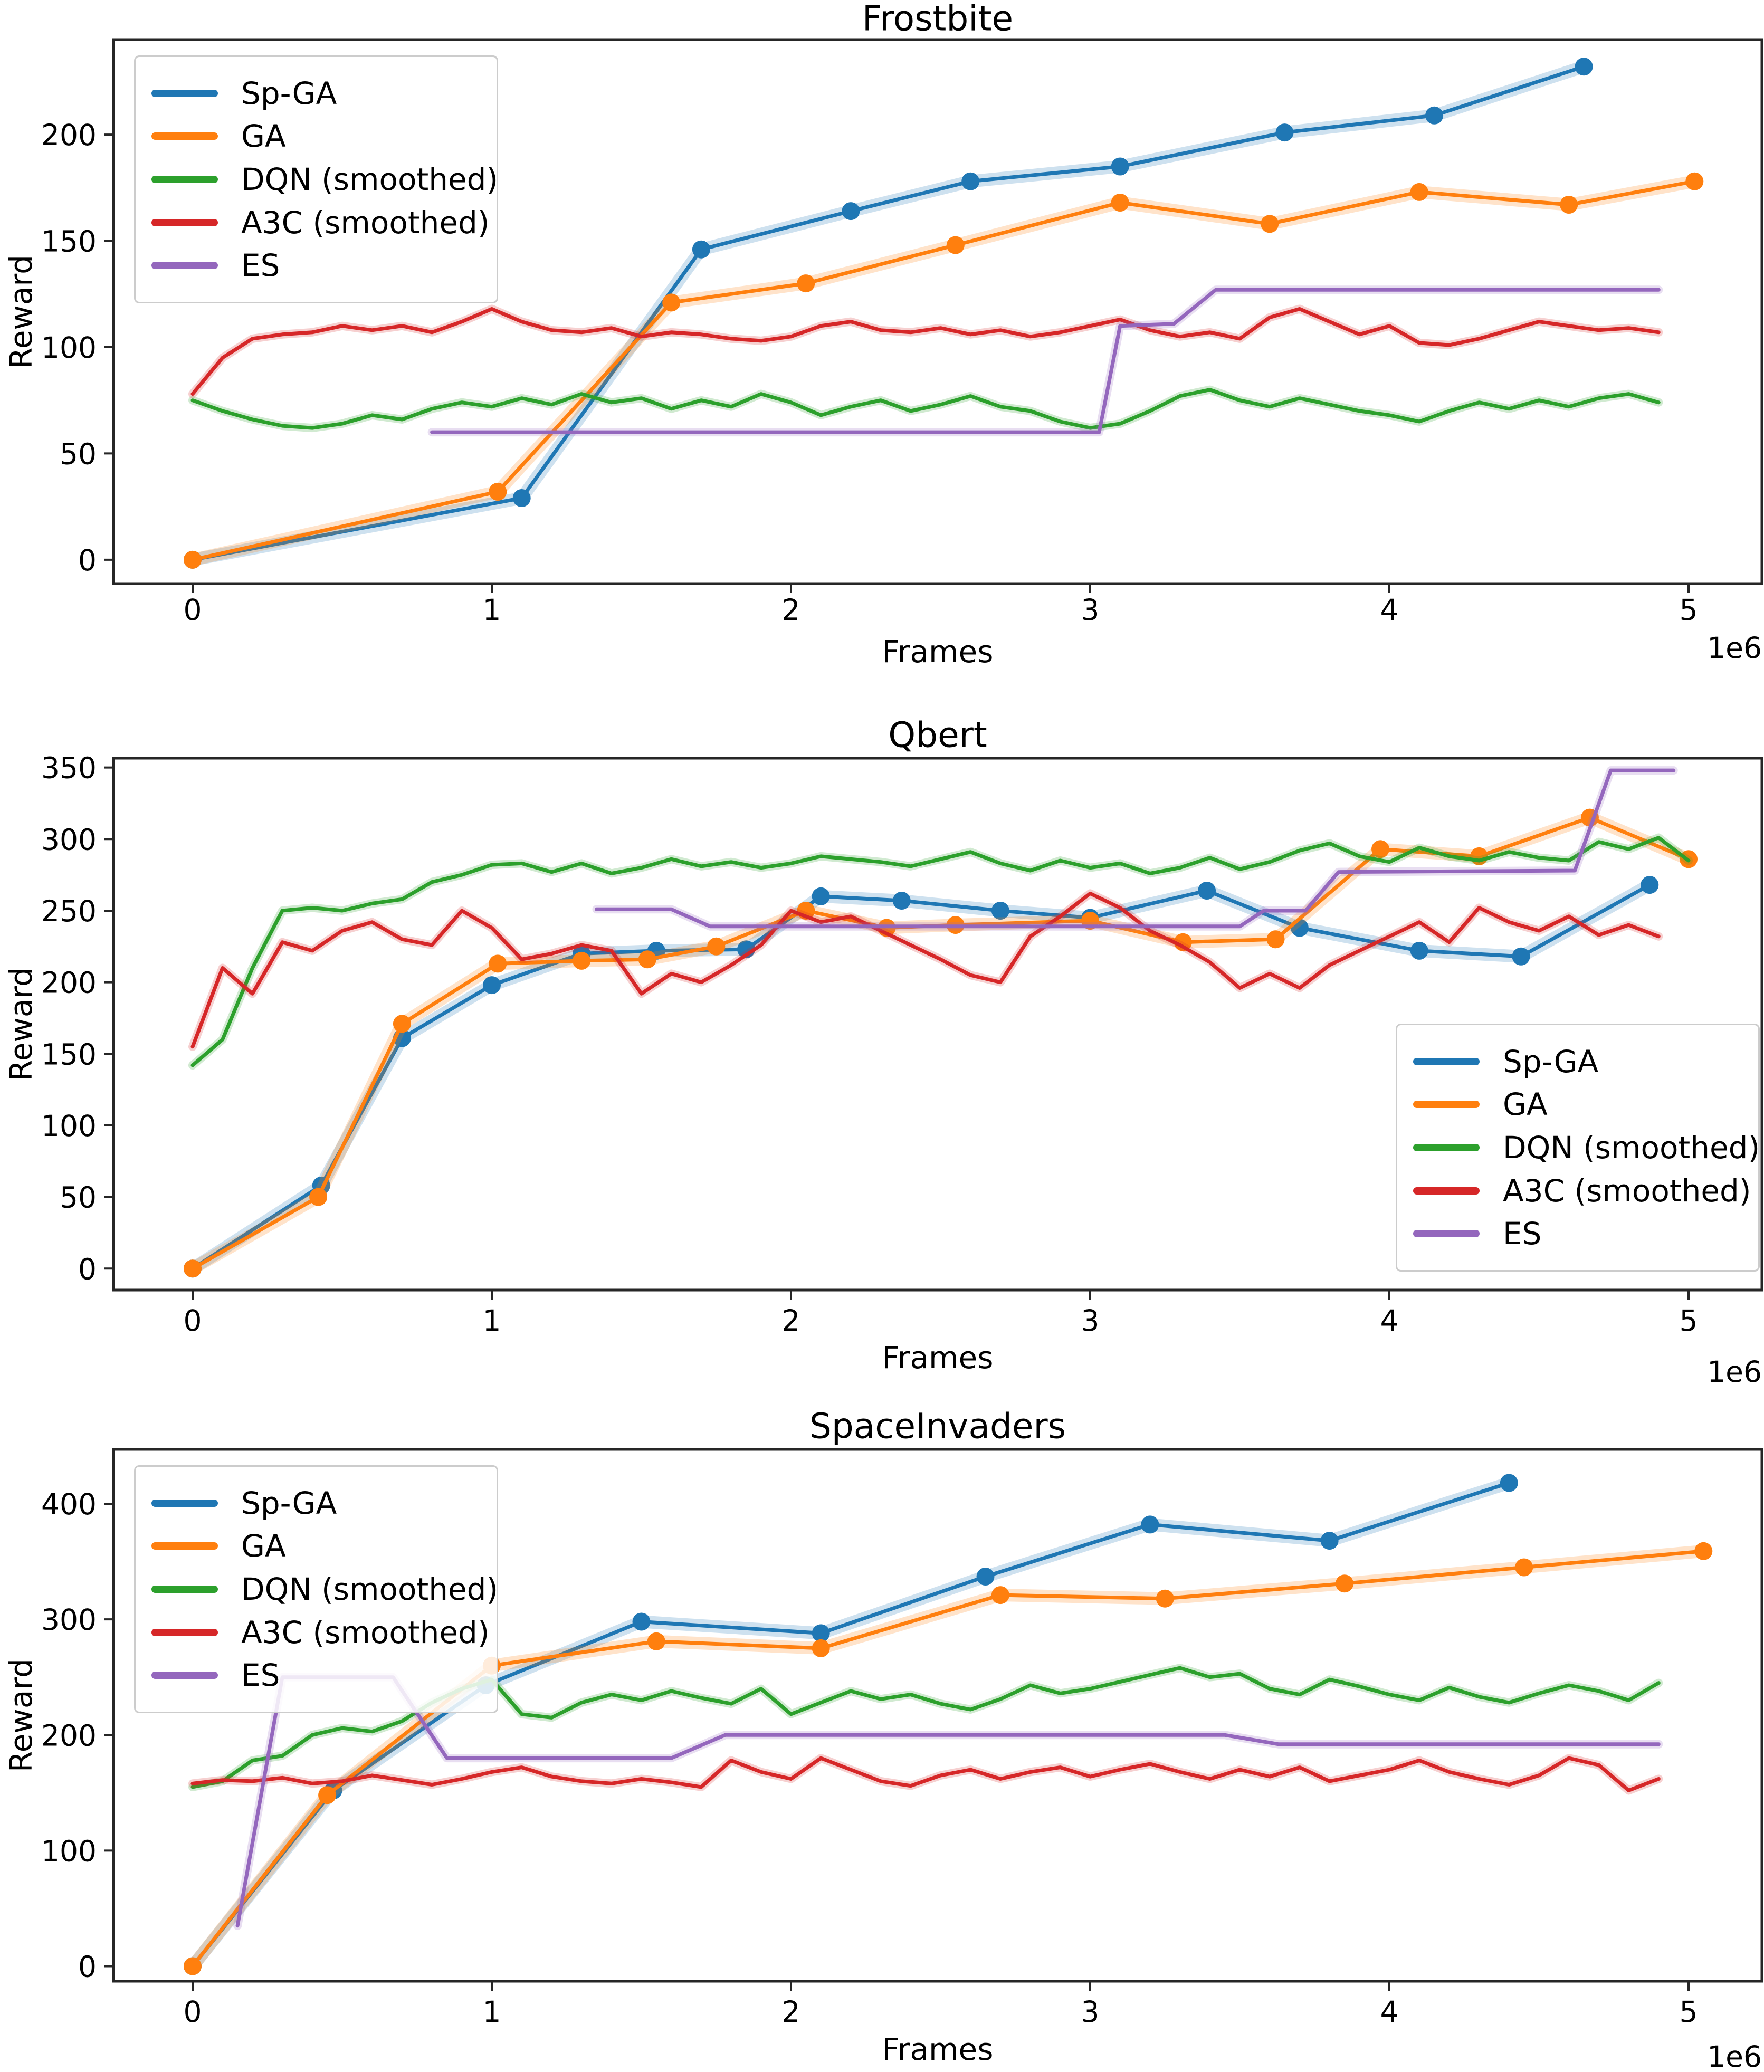 This screenshot has width=1764, height=2072. I want to click on y-tick-label: 100, so click(69, 348).